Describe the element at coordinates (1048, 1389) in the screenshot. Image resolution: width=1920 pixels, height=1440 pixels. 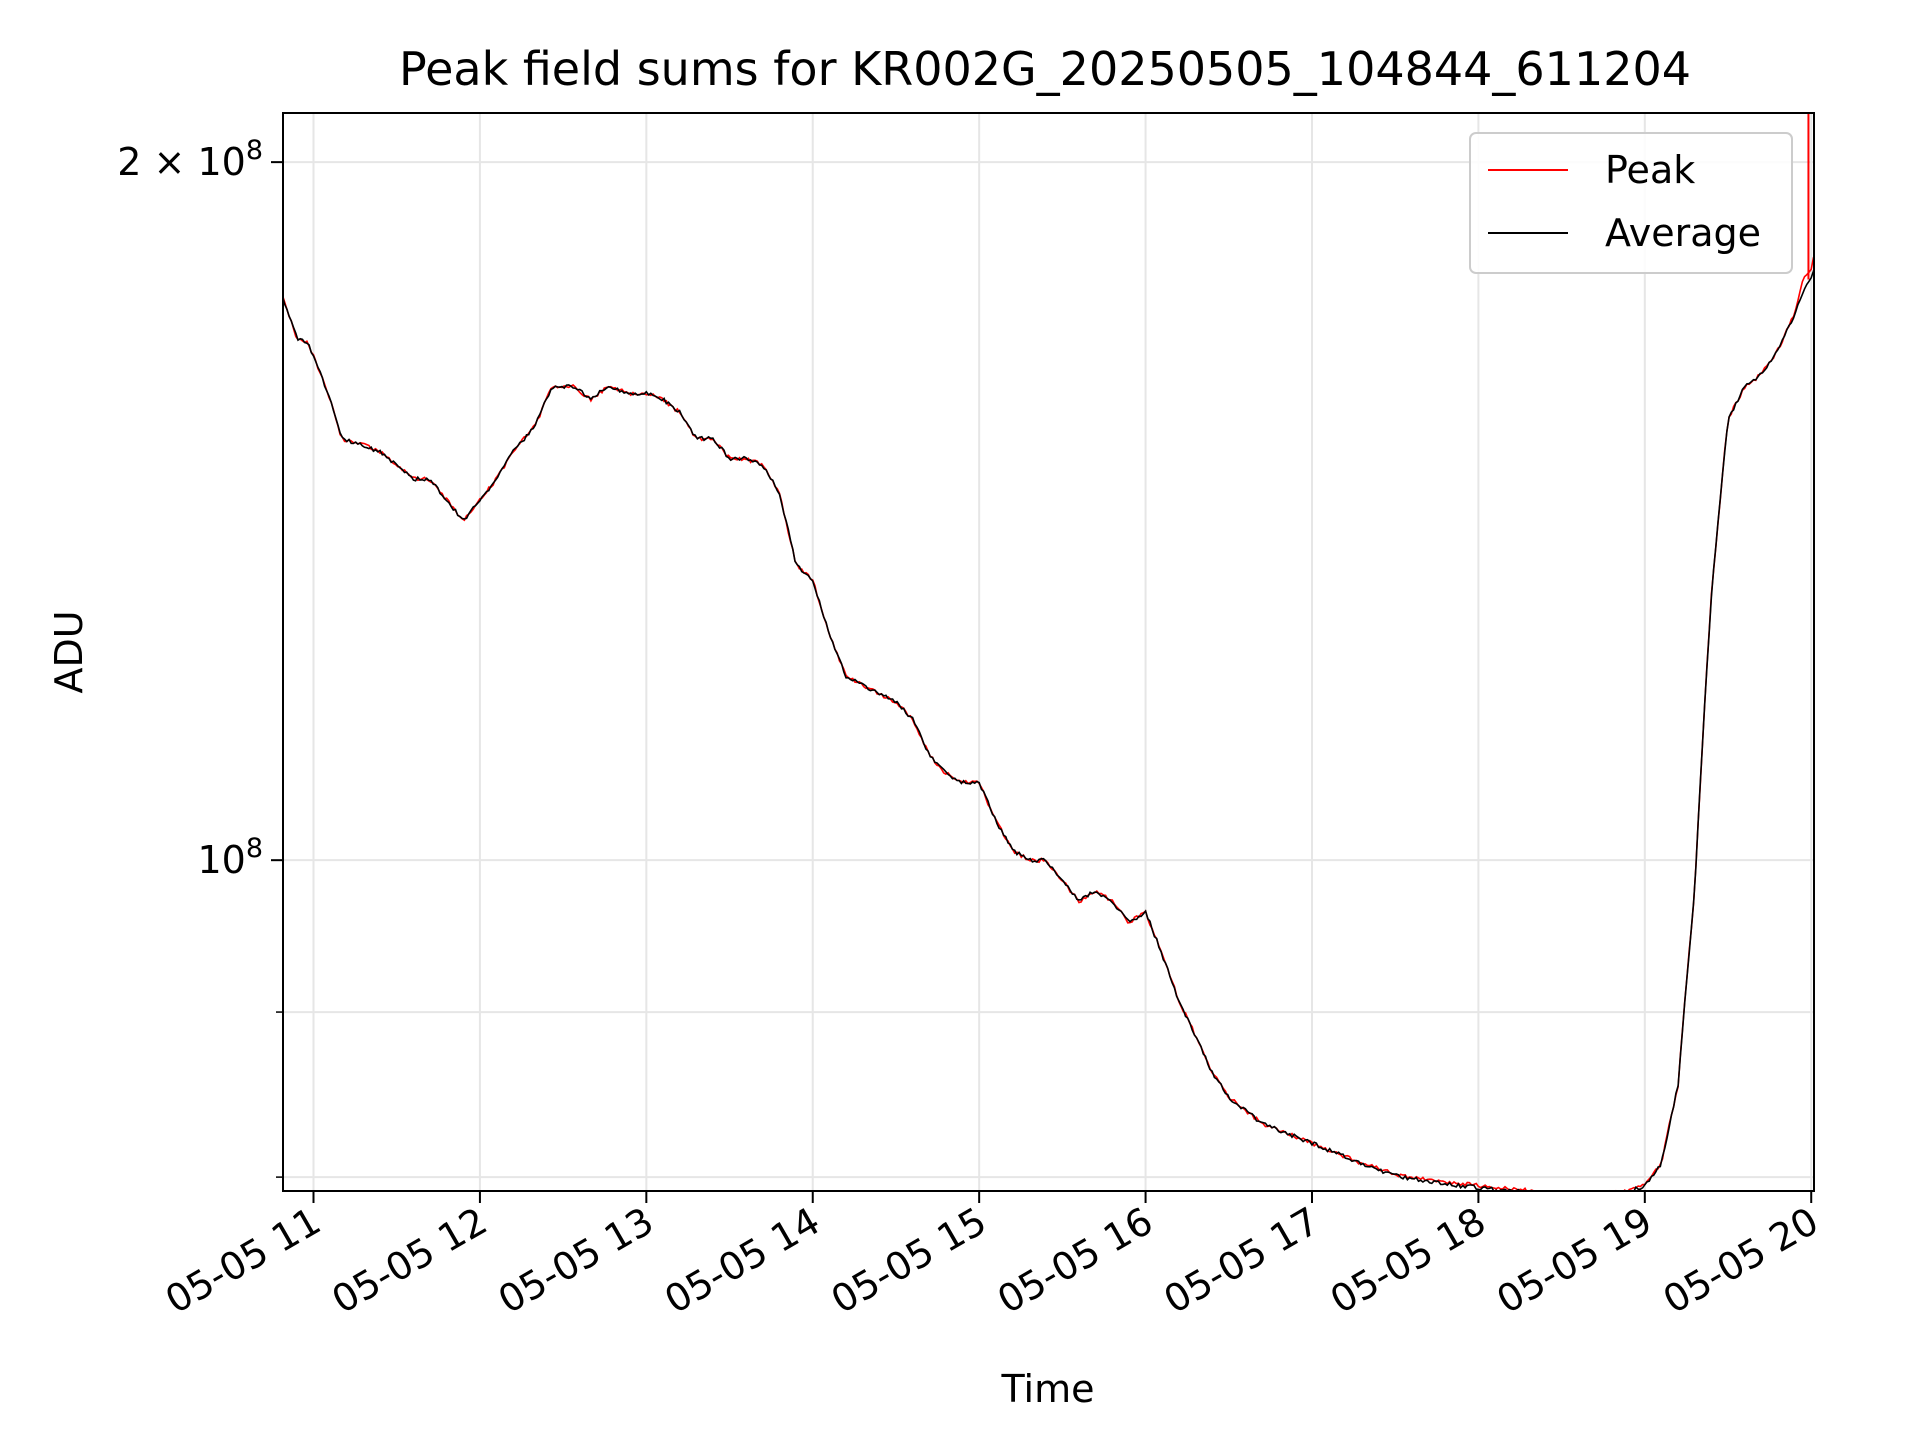
I see `x-axis-label: Time` at that location.